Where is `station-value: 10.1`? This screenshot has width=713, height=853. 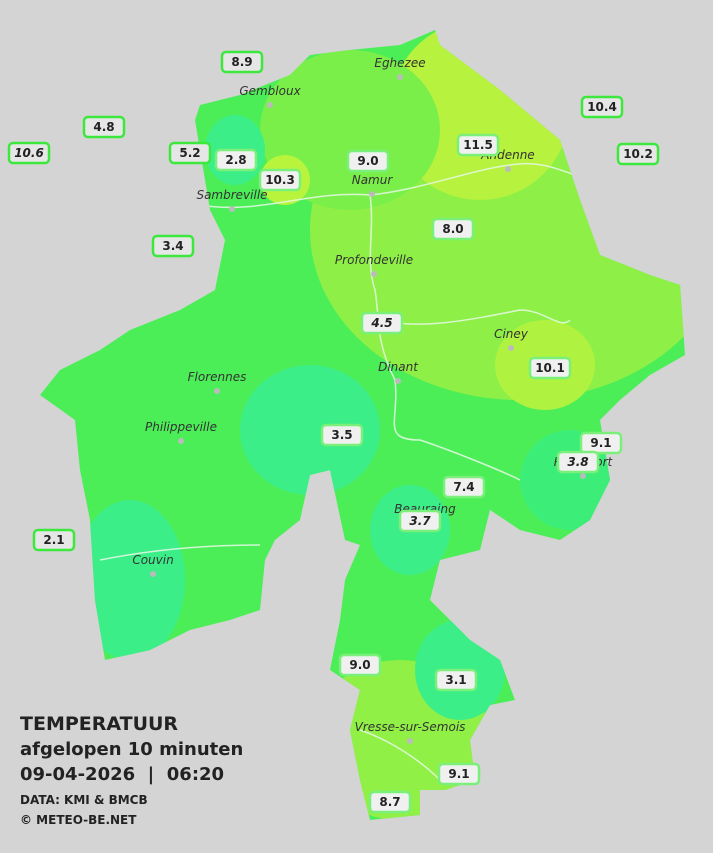 station-value: 10.1 is located at coordinates (550, 368).